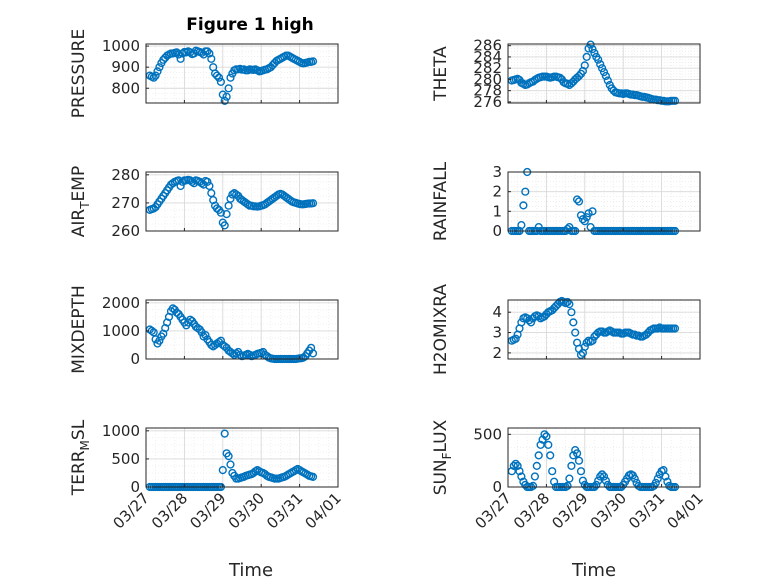 This screenshot has width=778, height=583. Describe the element at coordinates (80, 201) in the screenshot. I see `y-axis-label: AIRTEMP` at that location.